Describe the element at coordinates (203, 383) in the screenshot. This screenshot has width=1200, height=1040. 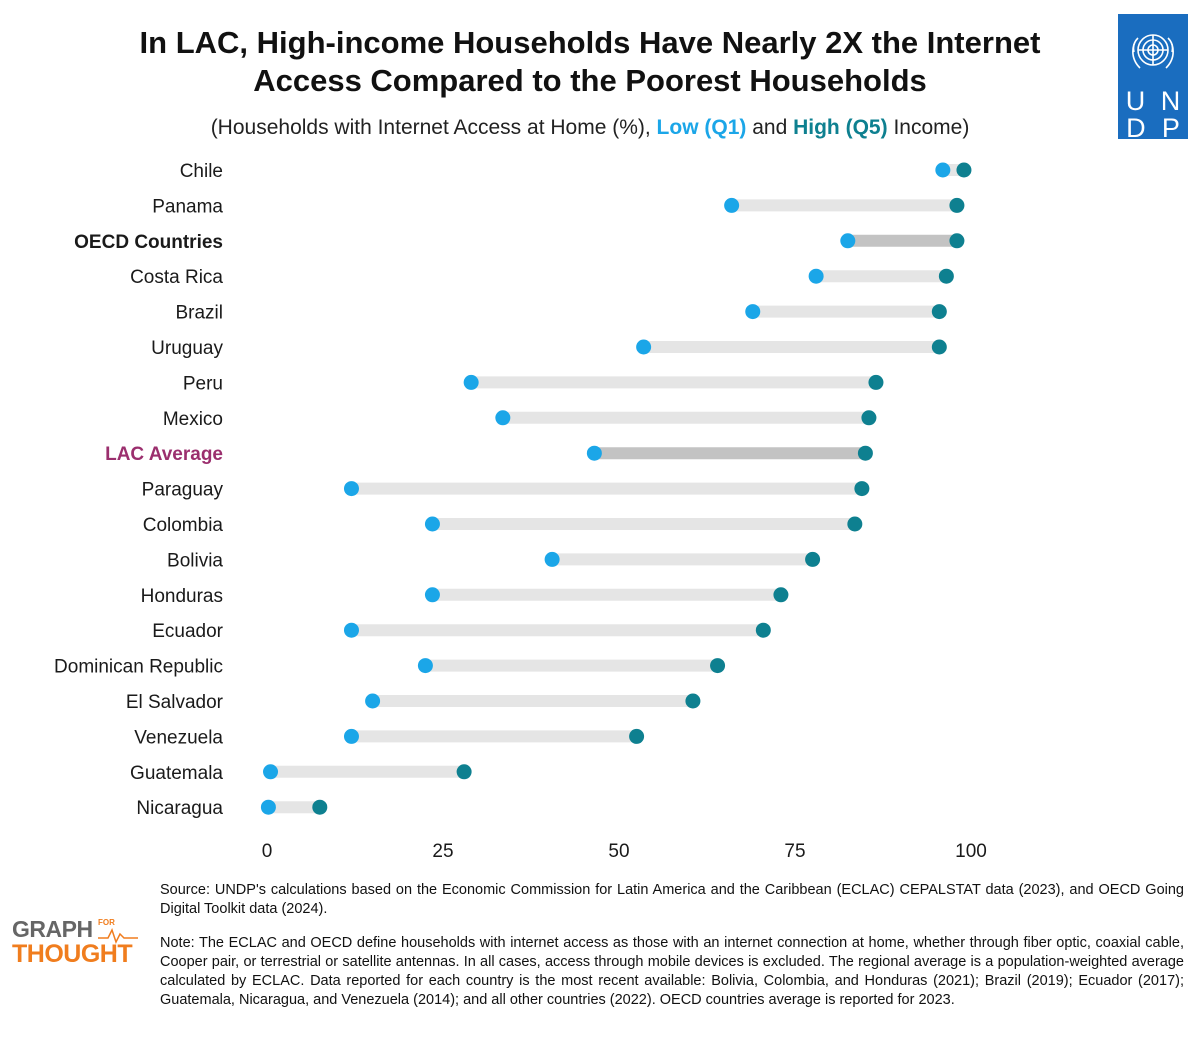
I see `row-label-peru: Peru` at that location.